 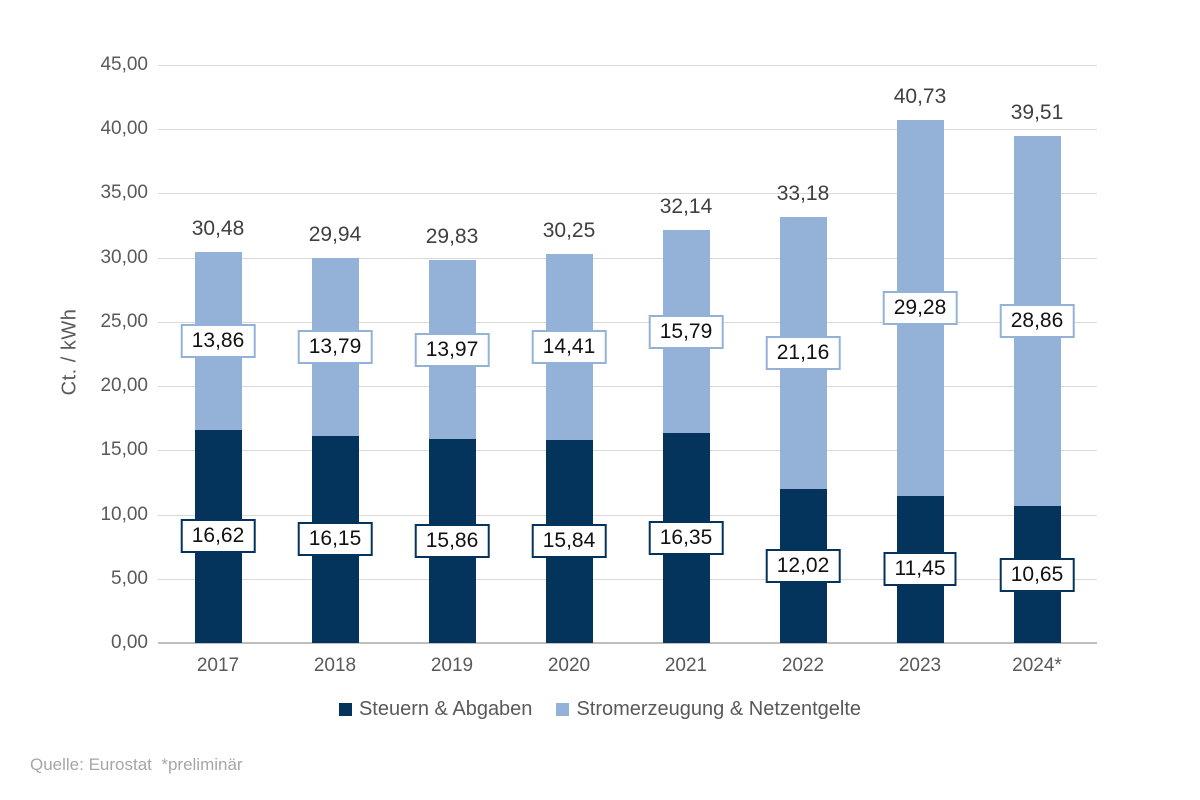 What do you see at coordinates (136, 764) in the screenshot?
I see `source-note: Quelle: Eurostat *preliminär` at bounding box center [136, 764].